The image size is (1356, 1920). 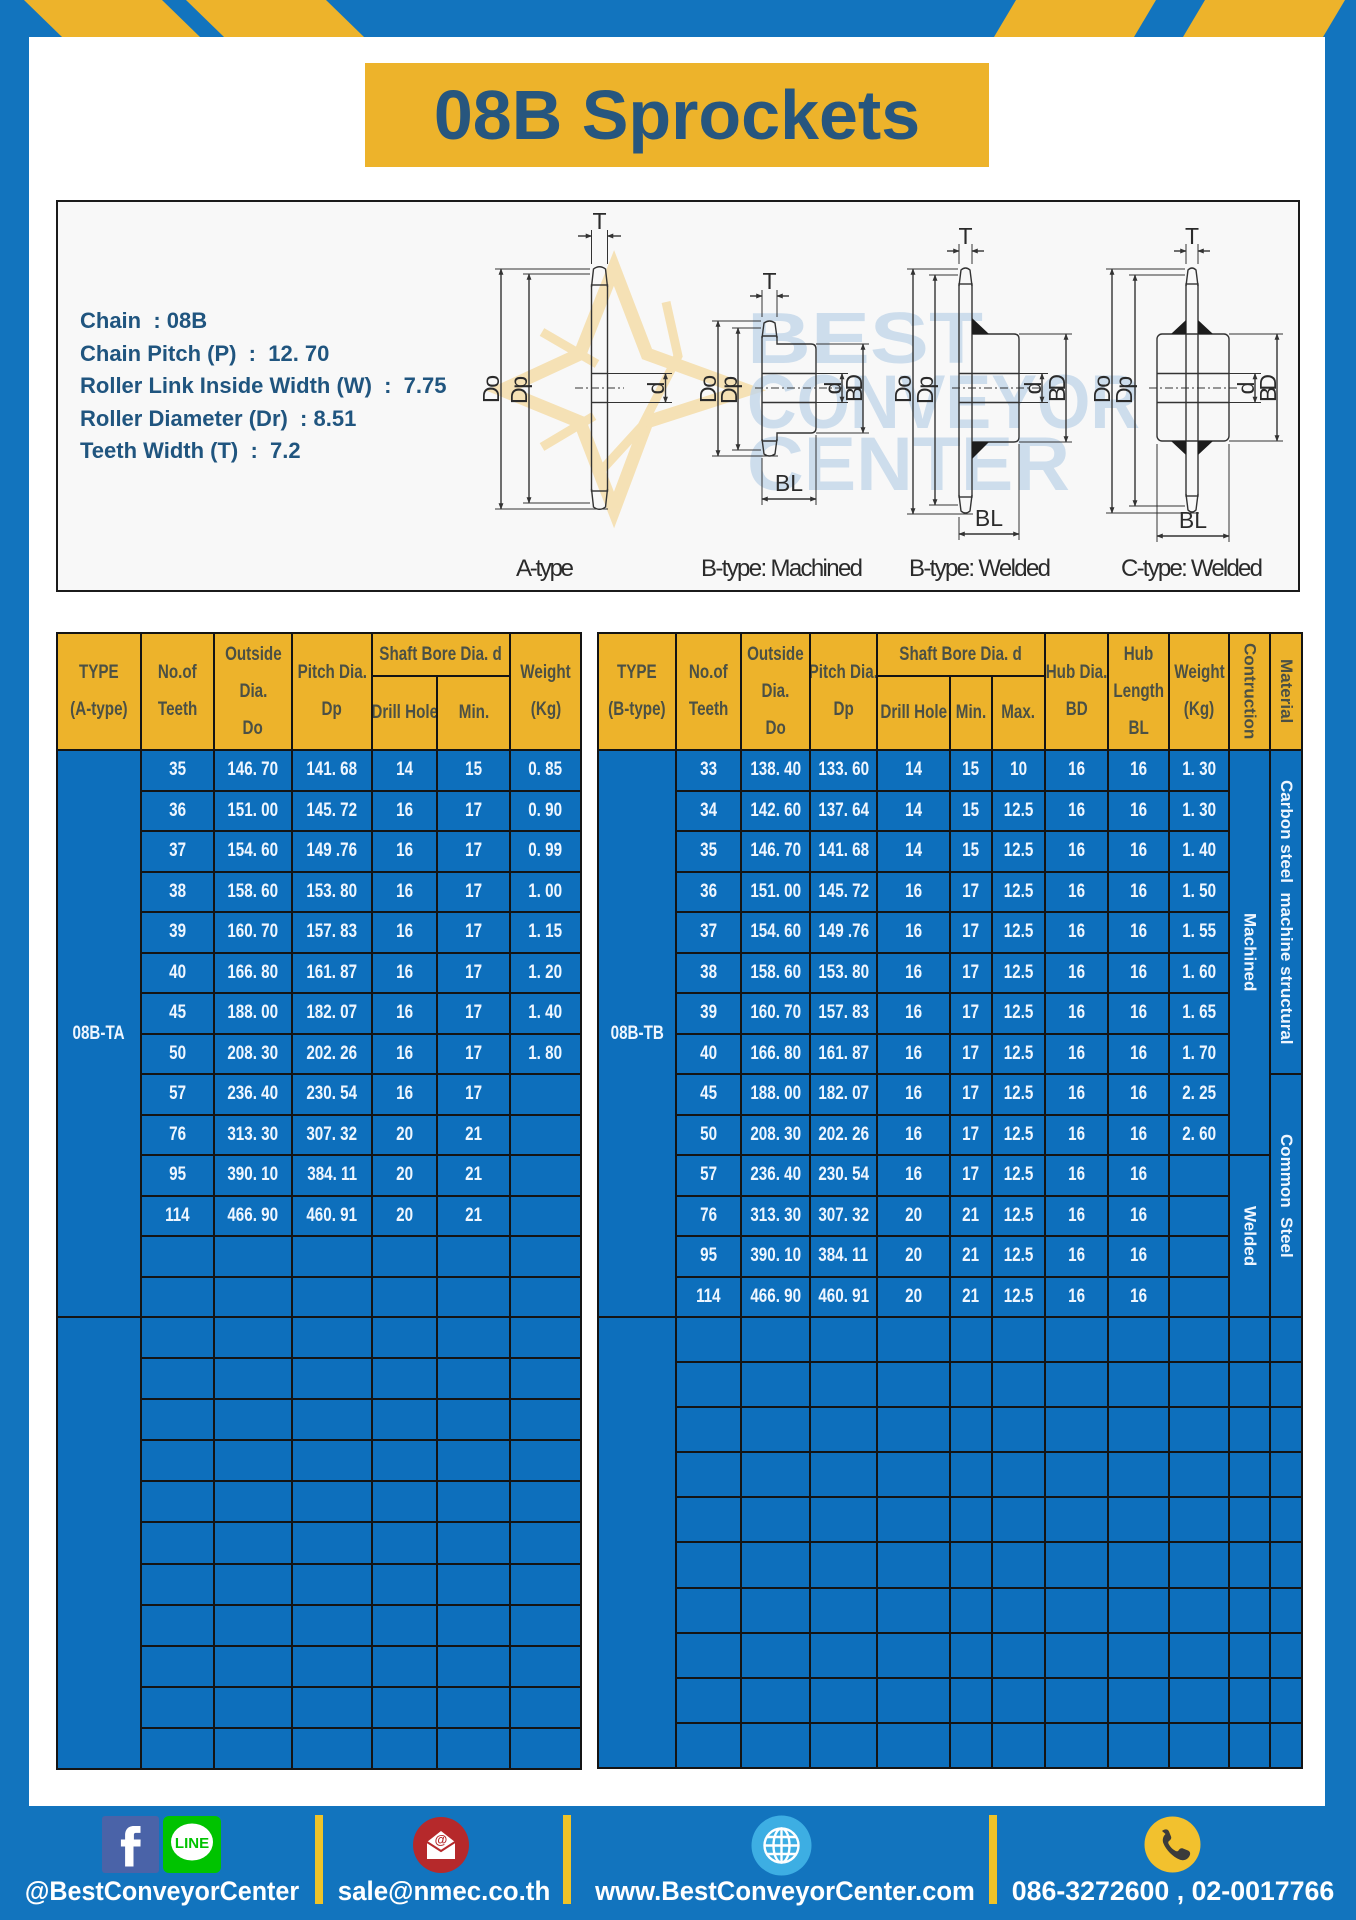 I want to click on svg-text: C-type: Welded, so click(x=1192, y=568).